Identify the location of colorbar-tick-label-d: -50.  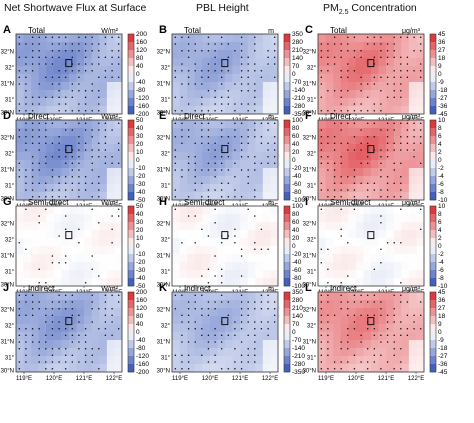
(141, 200).